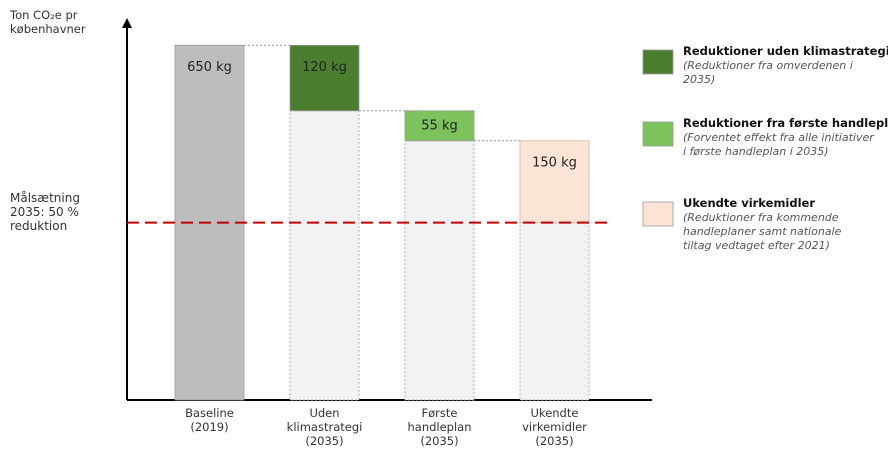  Describe the element at coordinates (554, 162) in the screenshot. I see `data-label: 150 kg` at that location.